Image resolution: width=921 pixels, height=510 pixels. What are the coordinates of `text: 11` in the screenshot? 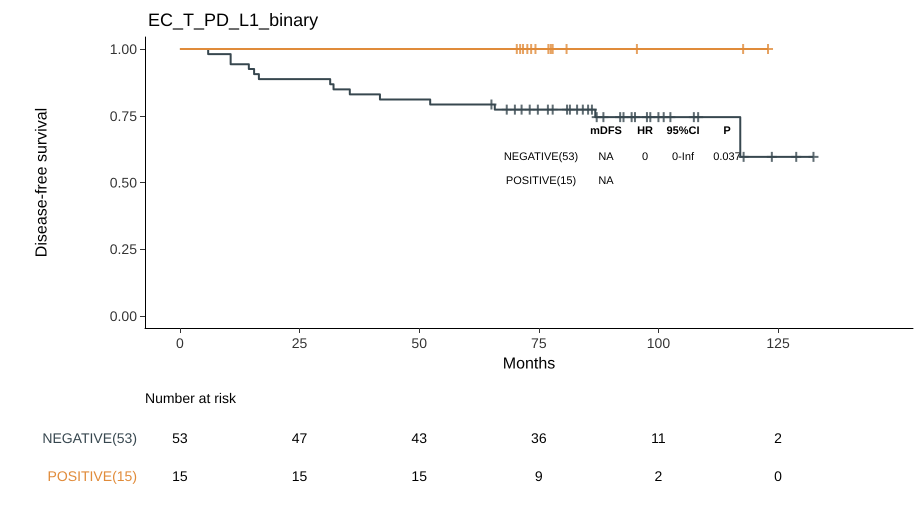 It's located at (658, 438).